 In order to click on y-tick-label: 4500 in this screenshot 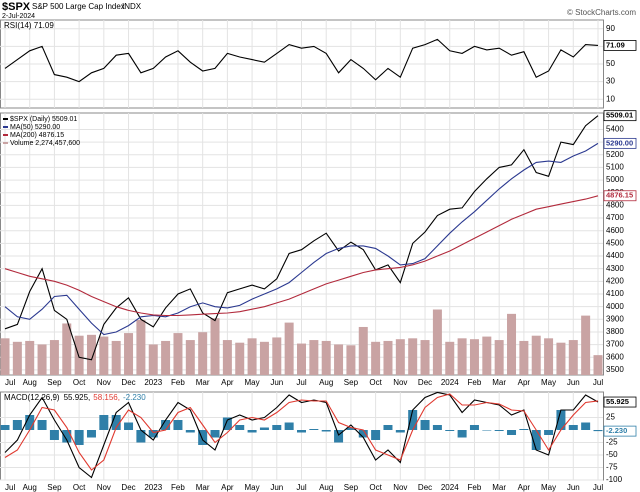, I will do `click(615, 242)`.